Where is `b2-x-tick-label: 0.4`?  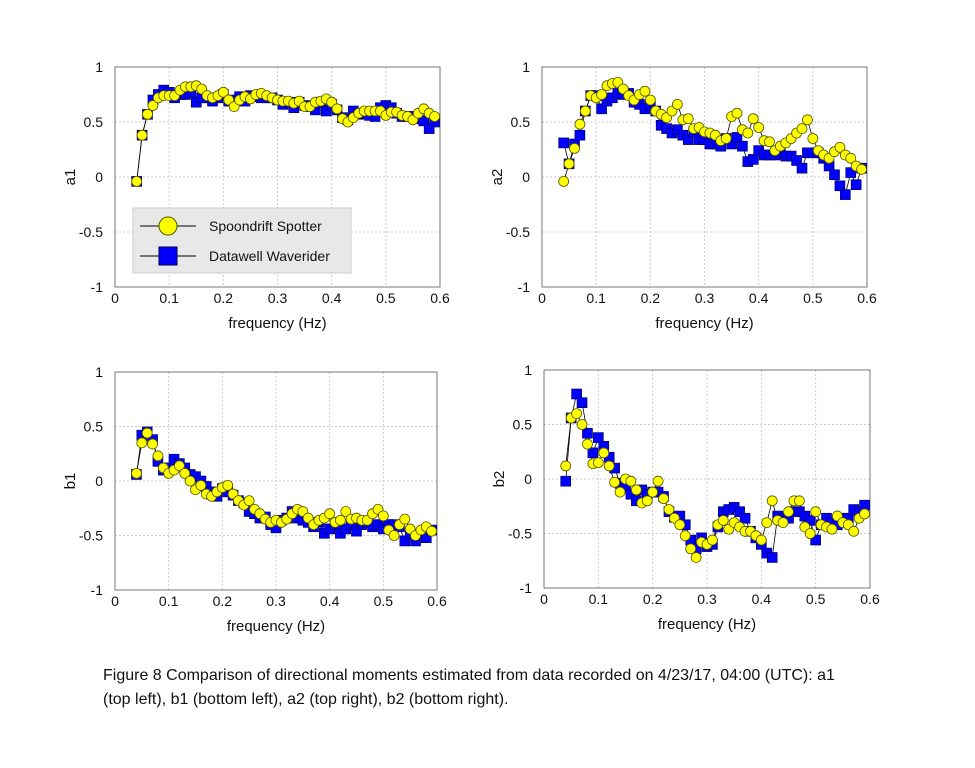
b2-x-tick-label: 0.4 is located at coordinates (762, 599).